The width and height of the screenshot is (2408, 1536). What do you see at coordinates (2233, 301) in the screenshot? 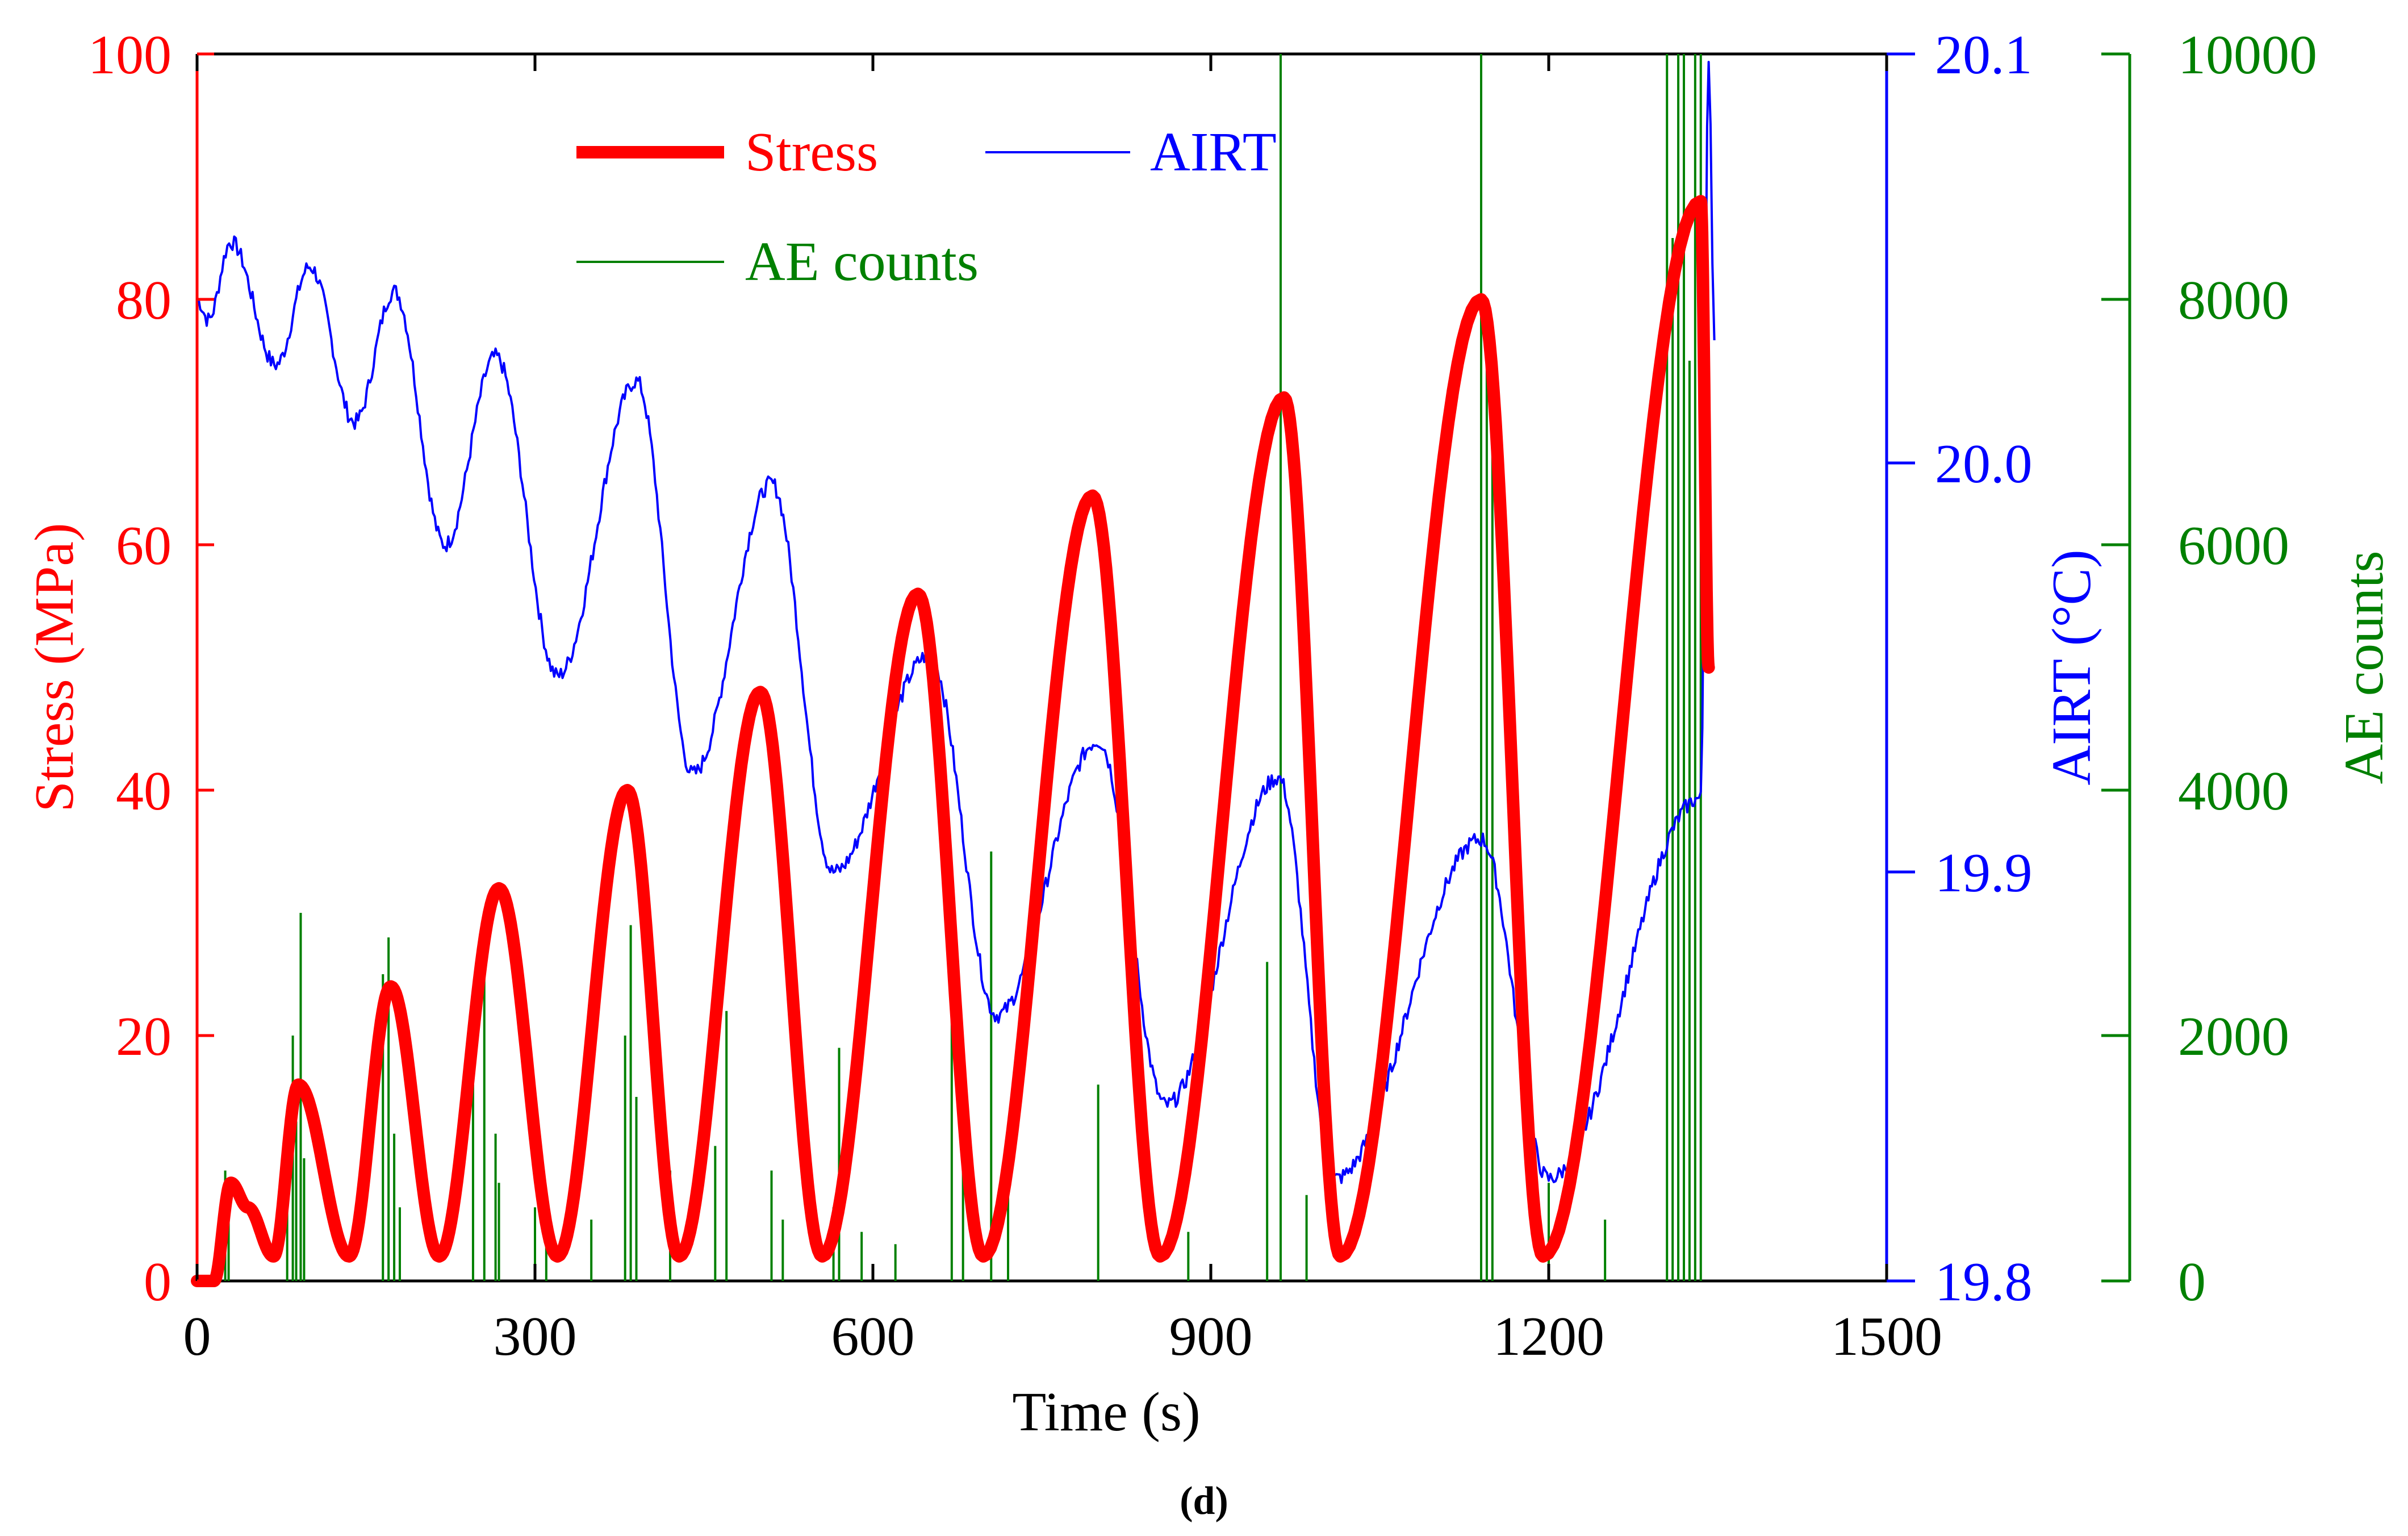
I see `ae-tick-label: 8000` at bounding box center [2233, 301].